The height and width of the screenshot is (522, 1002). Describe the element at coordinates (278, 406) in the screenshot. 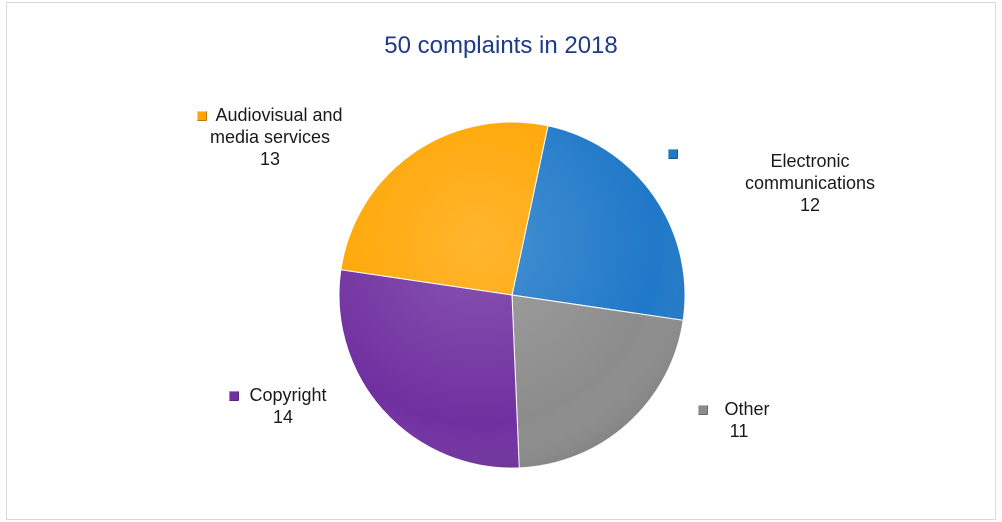

I see `slice-label-copyright: Copyright 14` at that location.